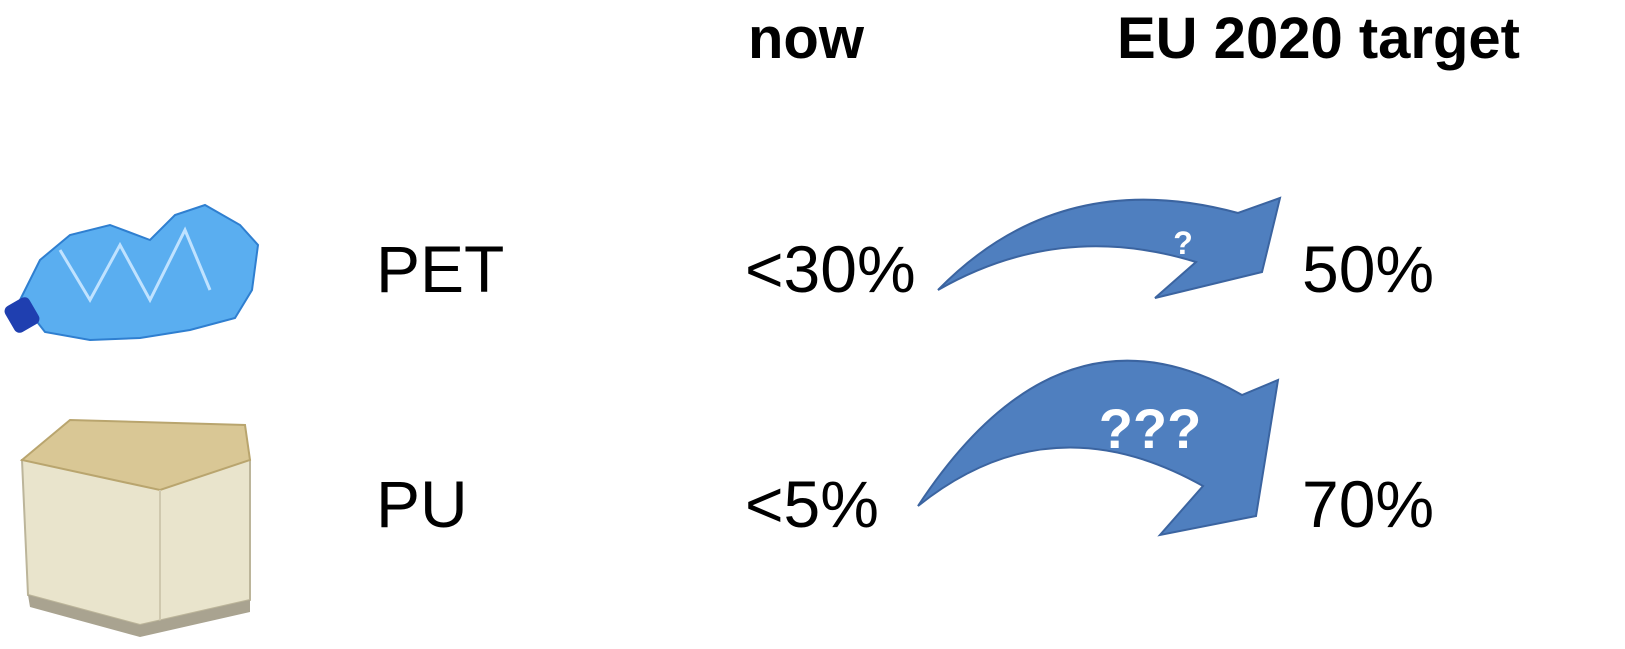  Describe the element at coordinates (806, 38) in the screenshot. I see `column-header: now` at that location.